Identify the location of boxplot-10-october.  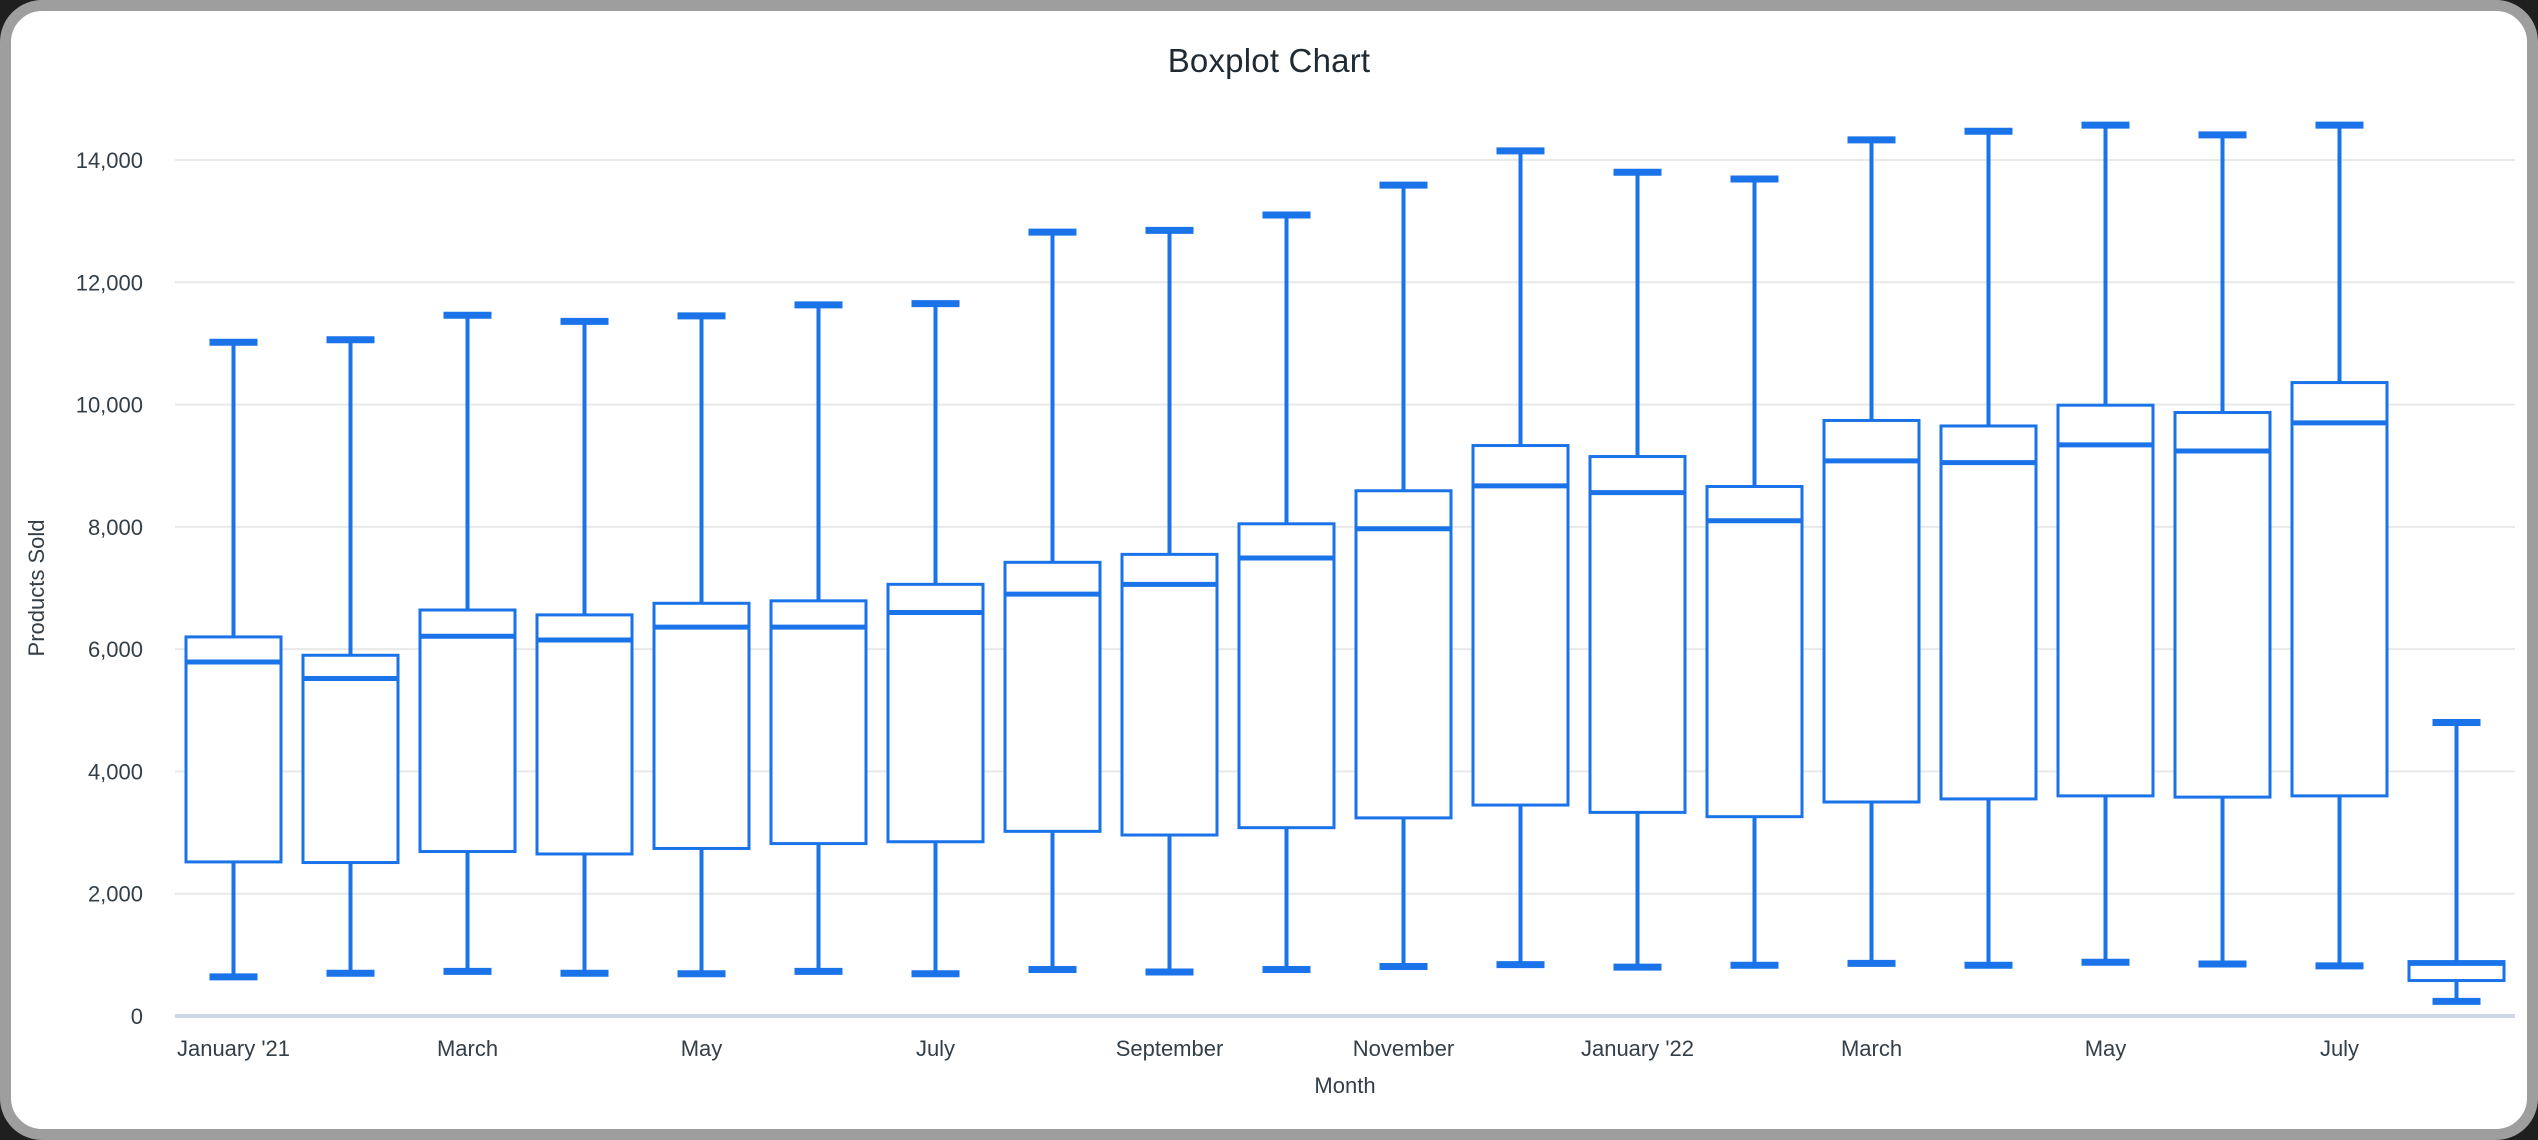
(1286, 592).